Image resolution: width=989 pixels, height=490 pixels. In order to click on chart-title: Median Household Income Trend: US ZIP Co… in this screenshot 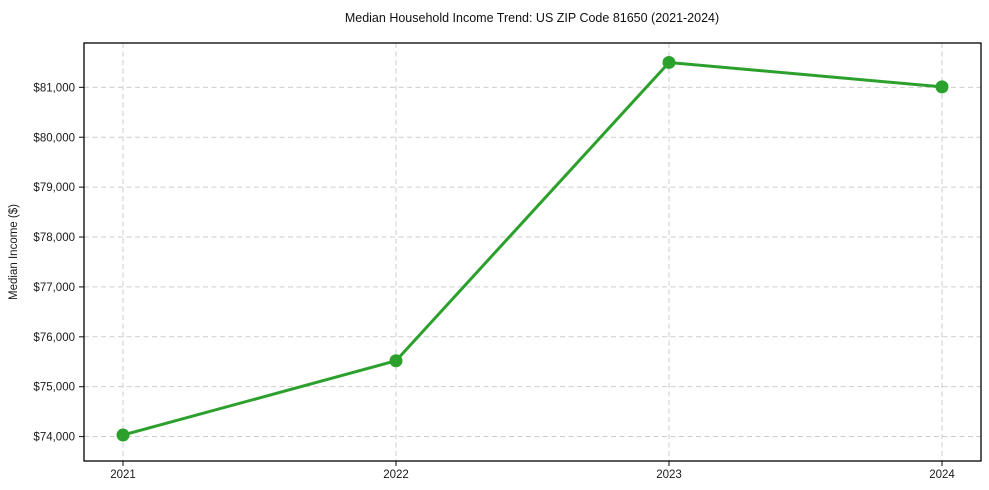, I will do `click(532, 18)`.